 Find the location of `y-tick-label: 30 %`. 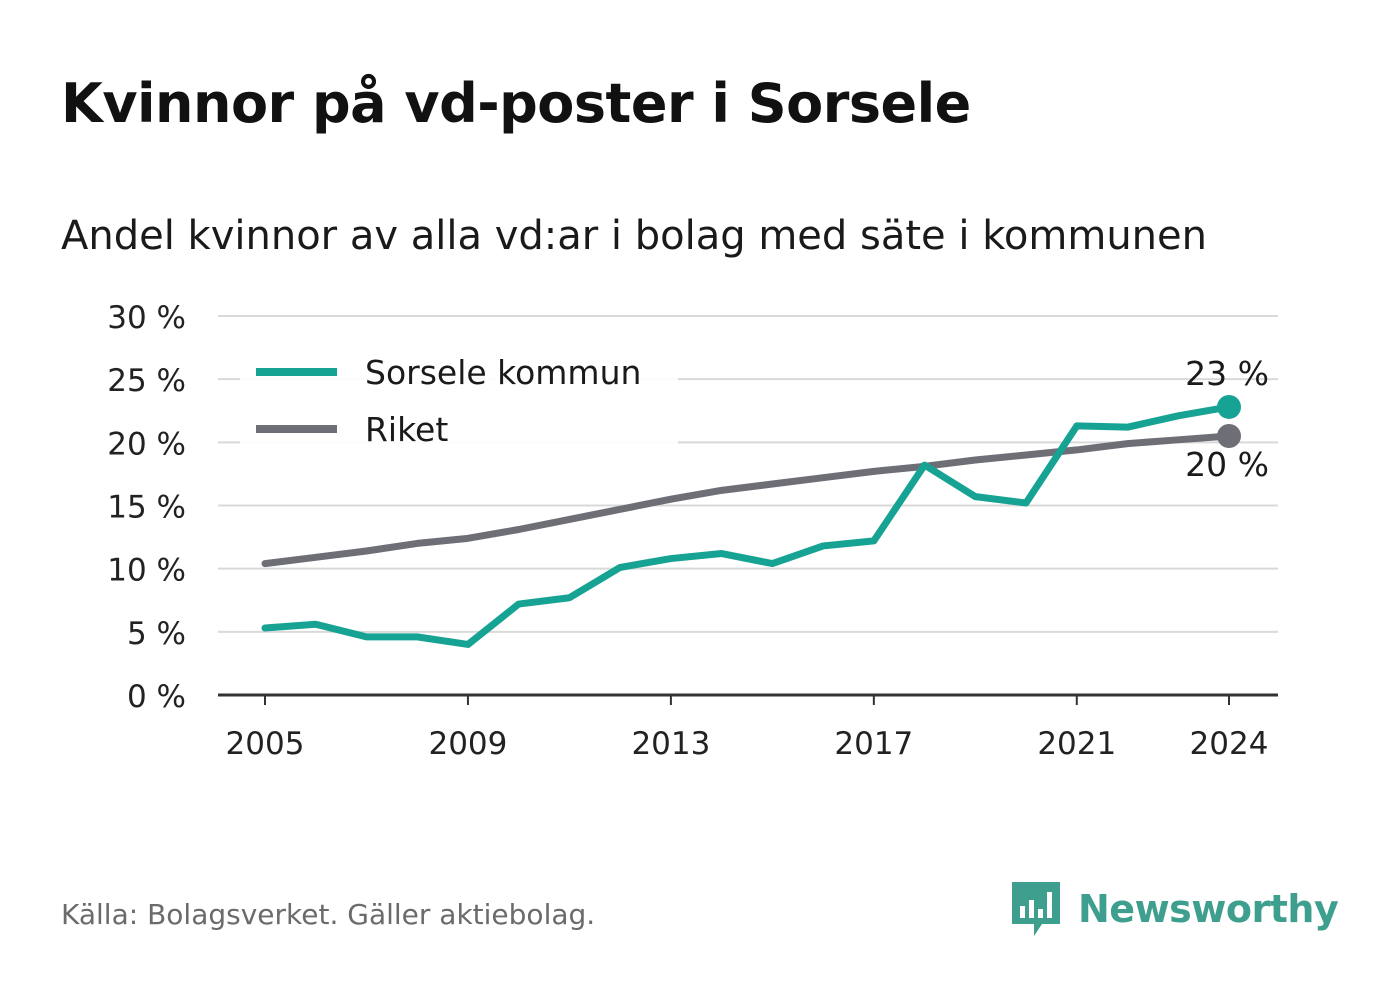

y-tick-label: 30 % is located at coordinates (146, 318).